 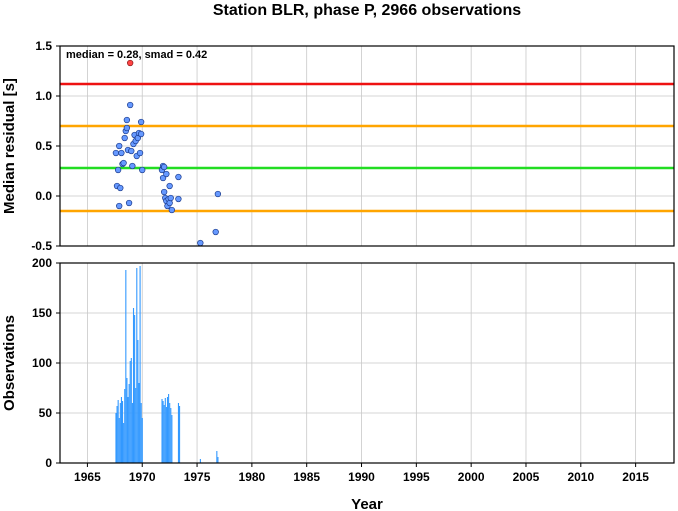 What do you see at coordinates (167, 153) in the screenshot?
I see `points` at bounding box center [167, 153].